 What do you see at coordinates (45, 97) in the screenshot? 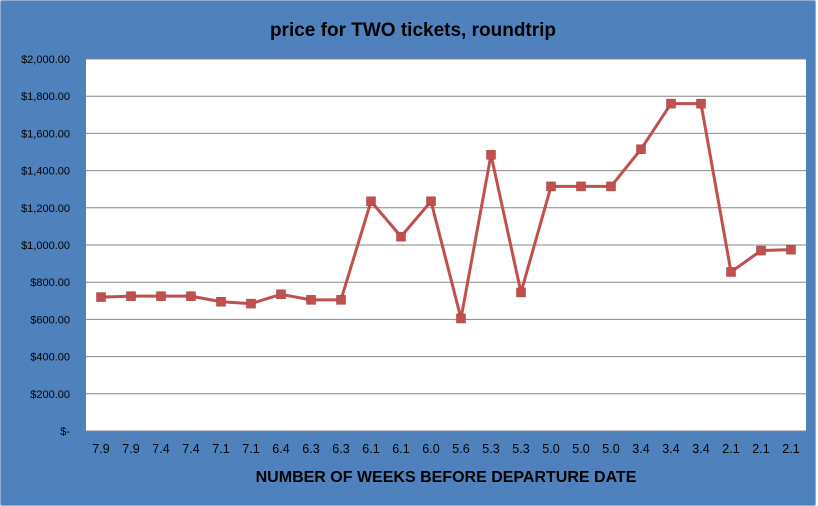
I see `y-tick-label: $1,800.00` at bounding box center [45, 97].